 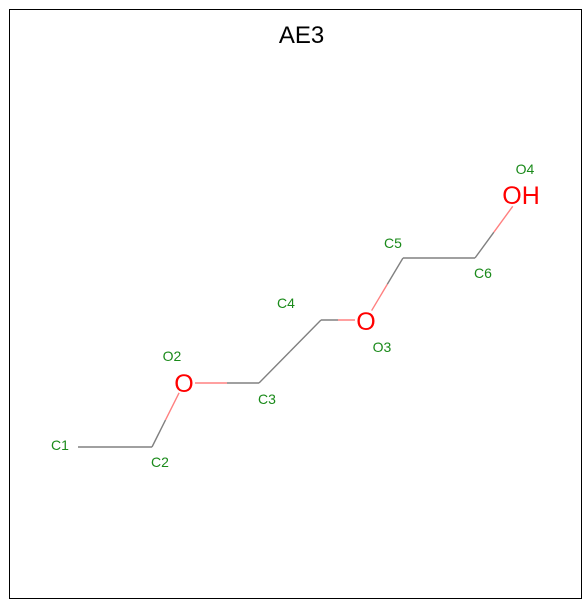 I want to click on atom-symbol-o4: OH, so click(x=521, y=196).